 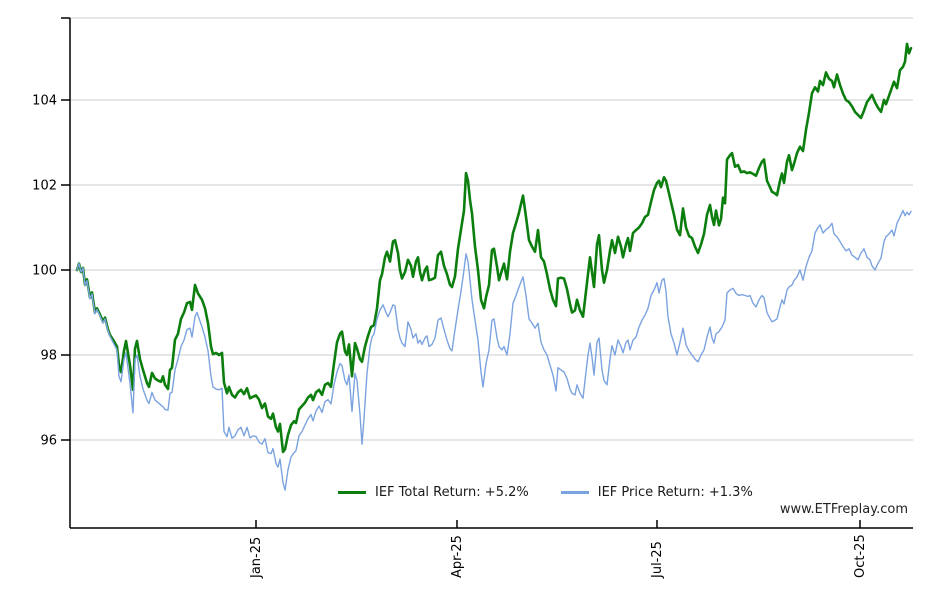 I want to click on y-tick-label: 98, so click(x=48, y=356).